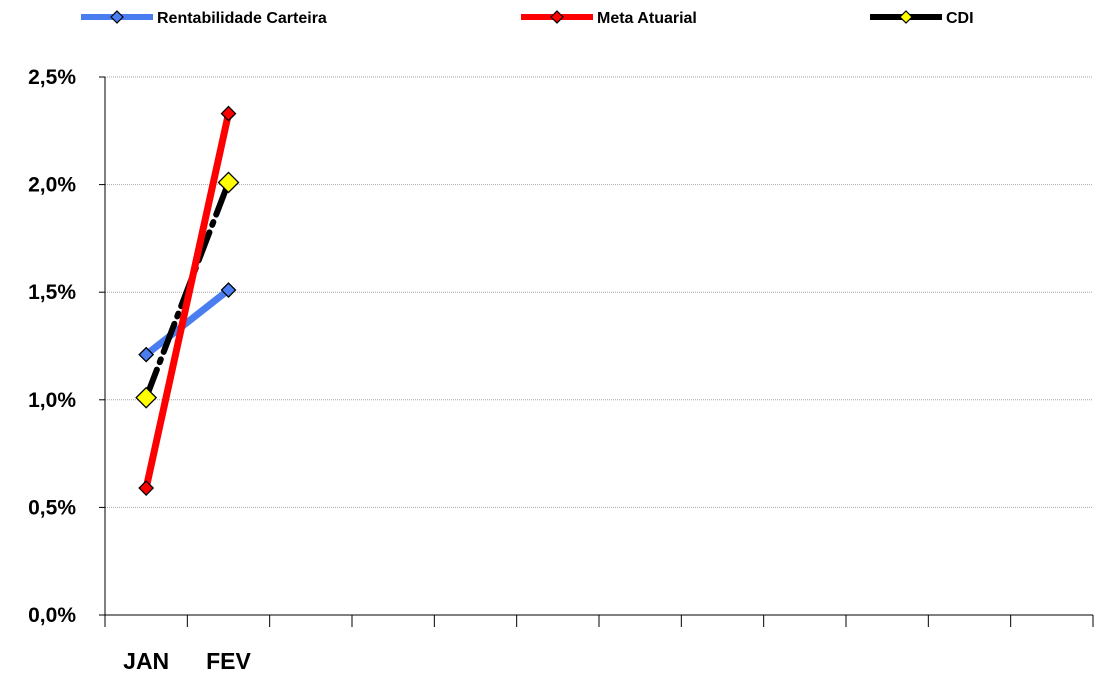  What do you see at coordinates (146, 661) in the screenshot?
I see `x-tick-label: JAN` at bounding box center [146, 661].